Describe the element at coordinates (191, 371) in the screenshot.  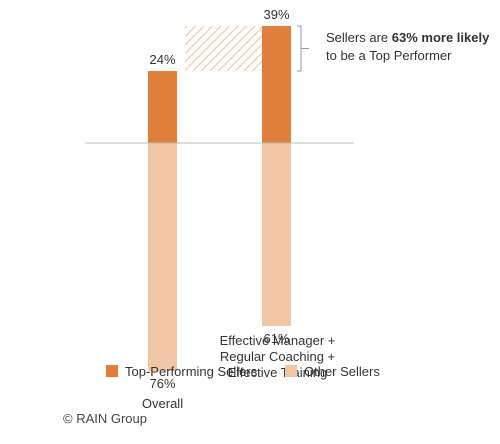
I see `legend-label-0: Top-Performing Sellers` at that location.